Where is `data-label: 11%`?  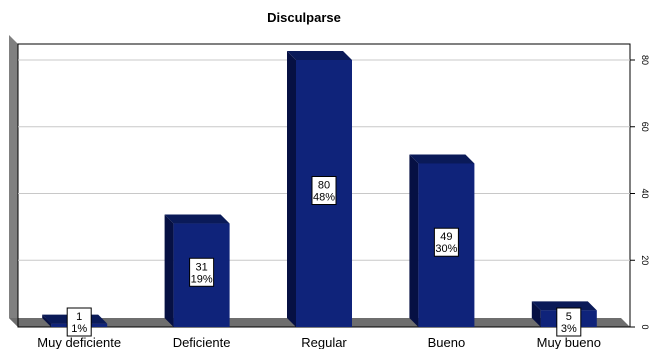
data-label: 11% is located at coordinates (79, 322).